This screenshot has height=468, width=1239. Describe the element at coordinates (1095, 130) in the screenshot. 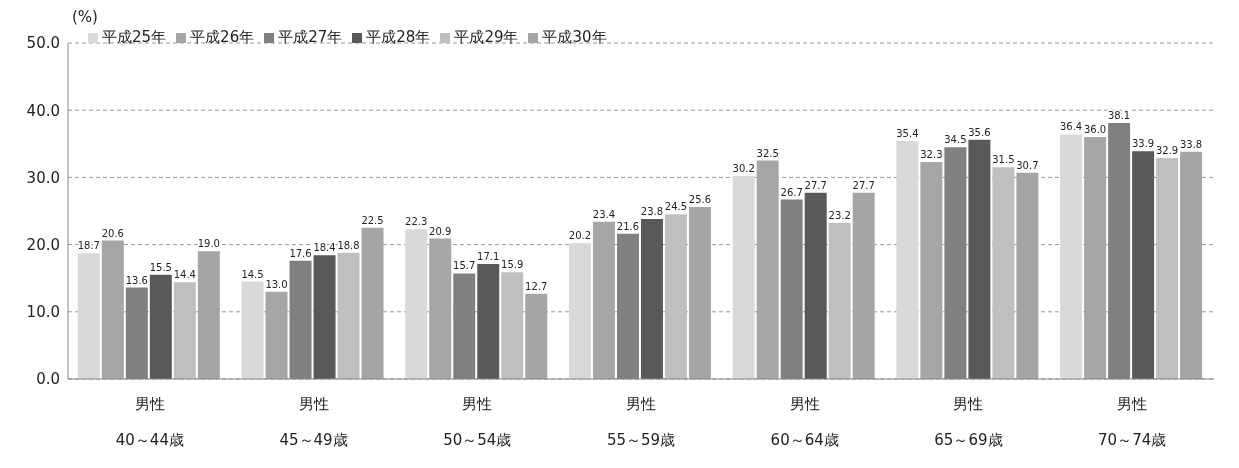

I see `data-label: 36.0` at that location.